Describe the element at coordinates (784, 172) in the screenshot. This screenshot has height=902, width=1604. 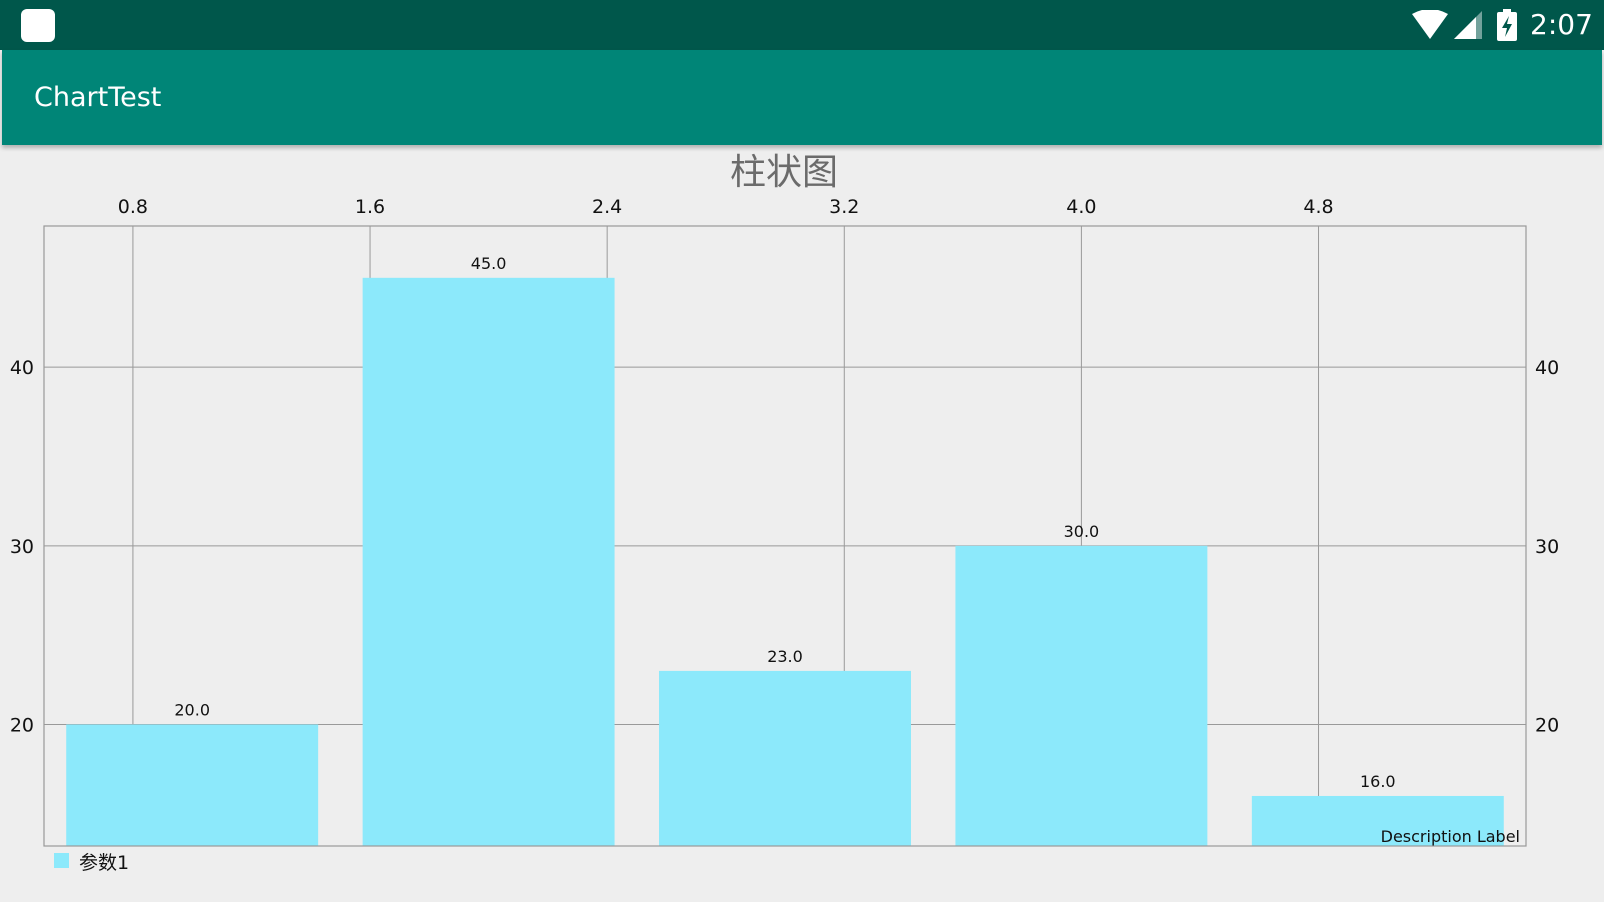
I see `chart-title: 柱状图` at that location.